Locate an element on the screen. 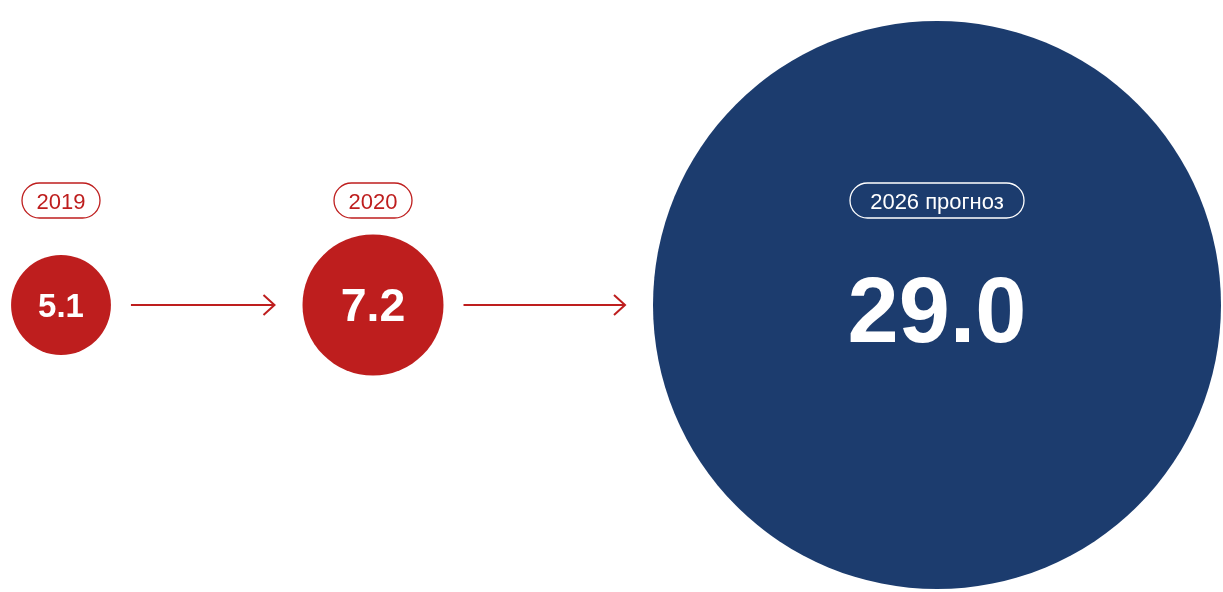 The width and height of the screenshot is (1223, 592). data-label: 5.1 is located at coordinates (61, 305).